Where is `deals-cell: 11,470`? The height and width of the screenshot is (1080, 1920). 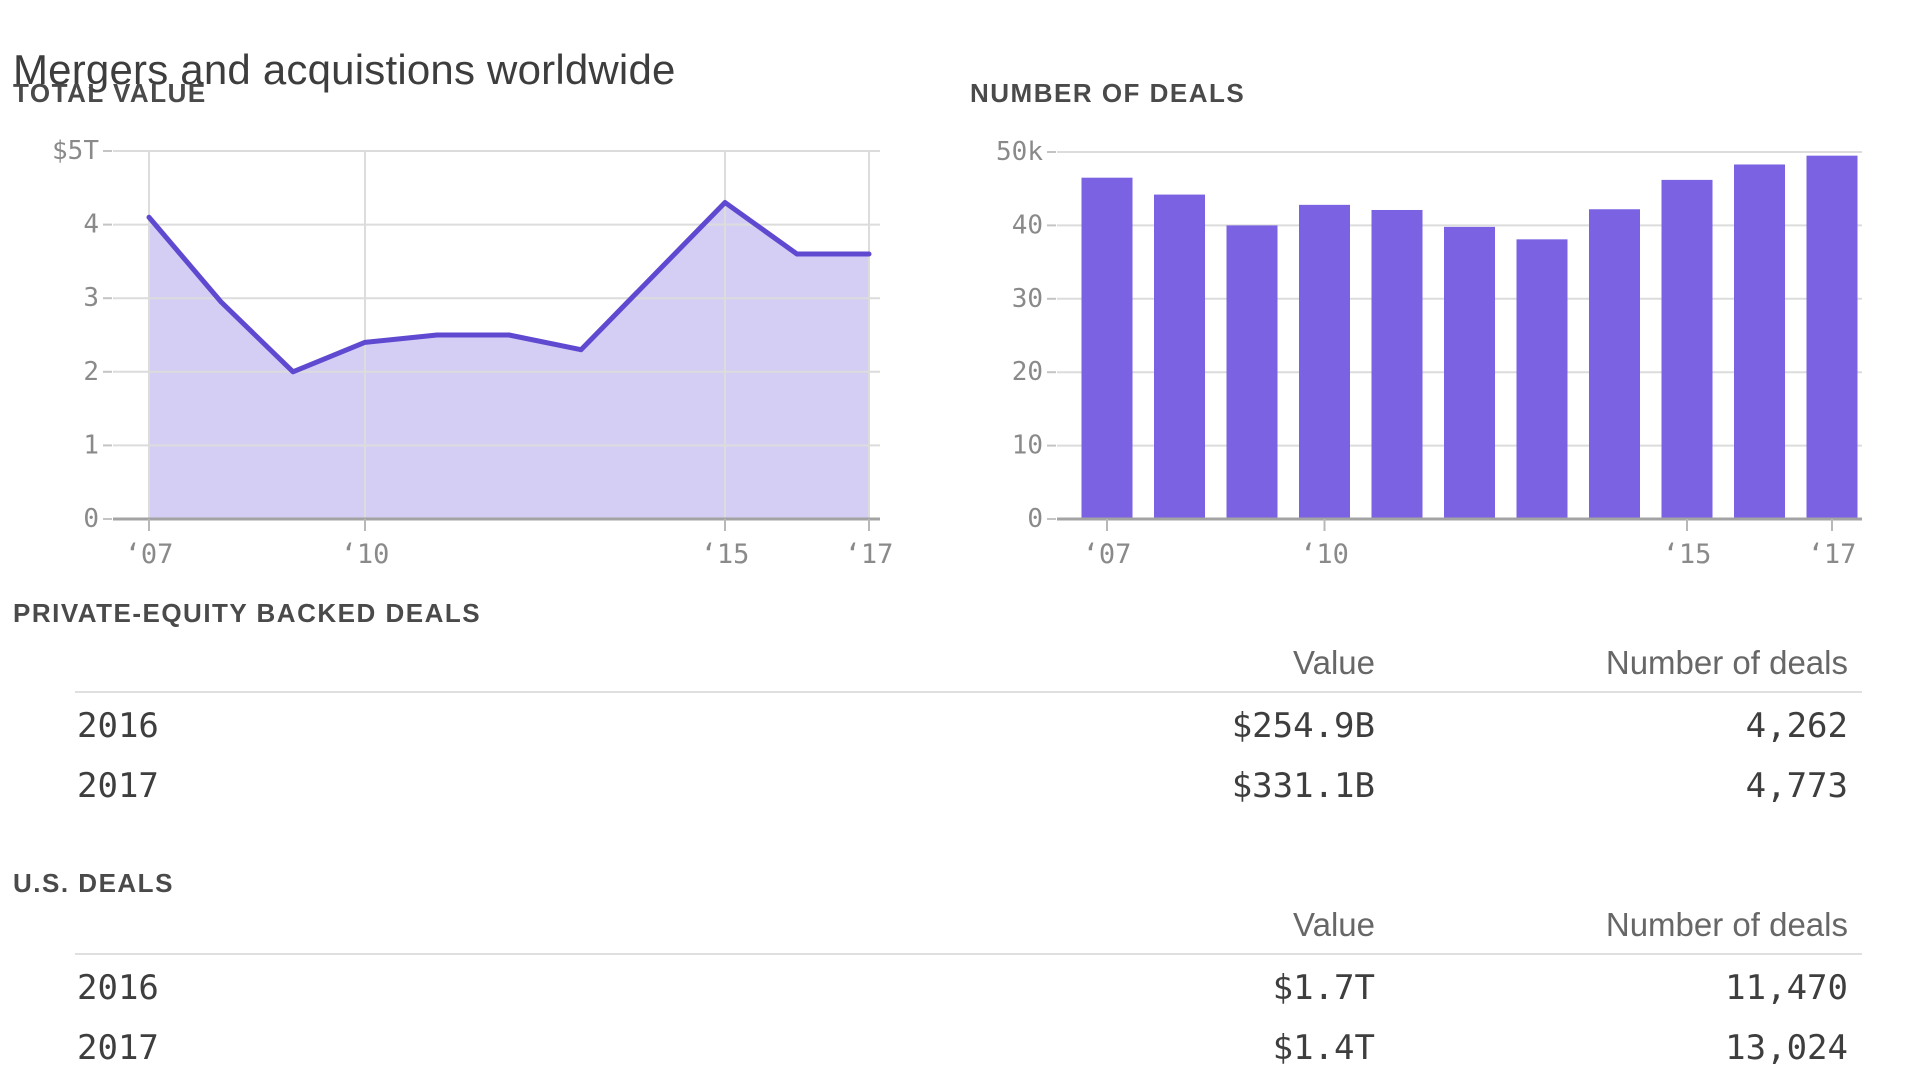
deals-cell: 11,470 is located at coordinates (1786, 988).